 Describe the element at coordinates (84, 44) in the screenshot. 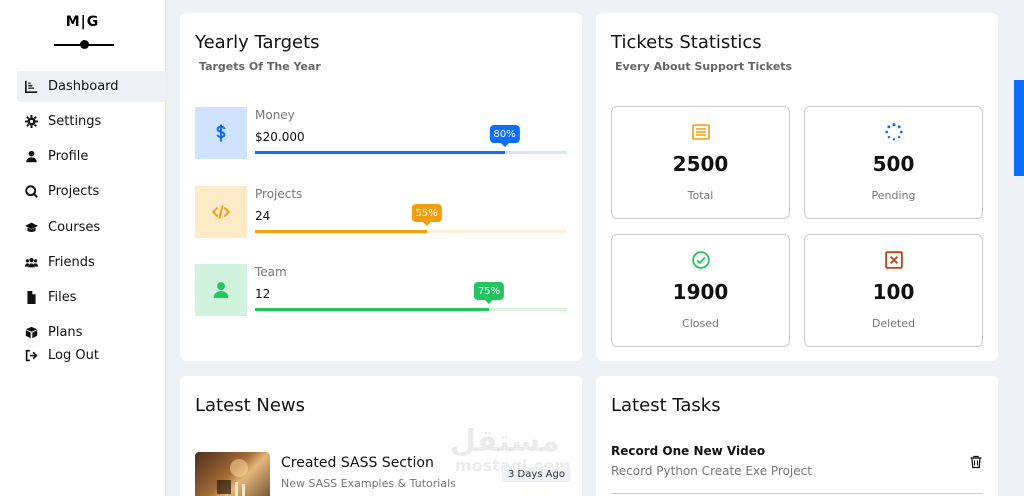

I see `logo-dot` at that location.